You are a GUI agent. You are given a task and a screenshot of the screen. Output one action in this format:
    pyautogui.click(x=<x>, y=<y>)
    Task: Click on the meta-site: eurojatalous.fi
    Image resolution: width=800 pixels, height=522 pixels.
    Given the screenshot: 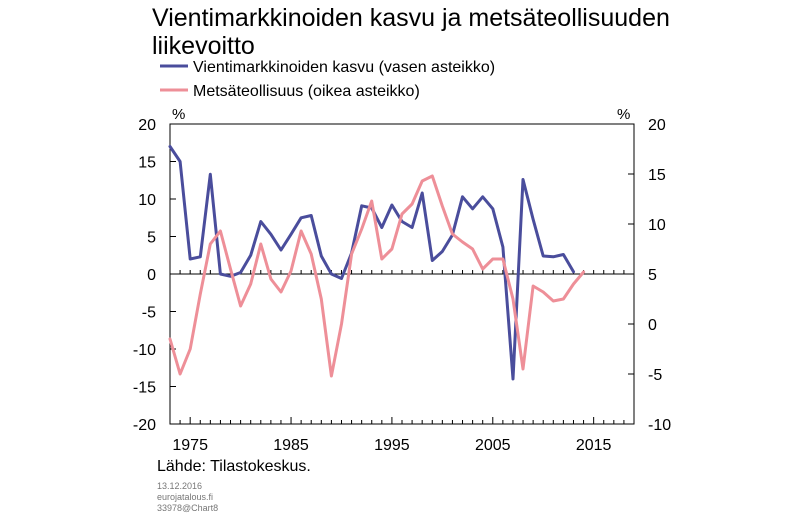 What is the action you would take?
    pyautogui.click(x=185, y=497)
    